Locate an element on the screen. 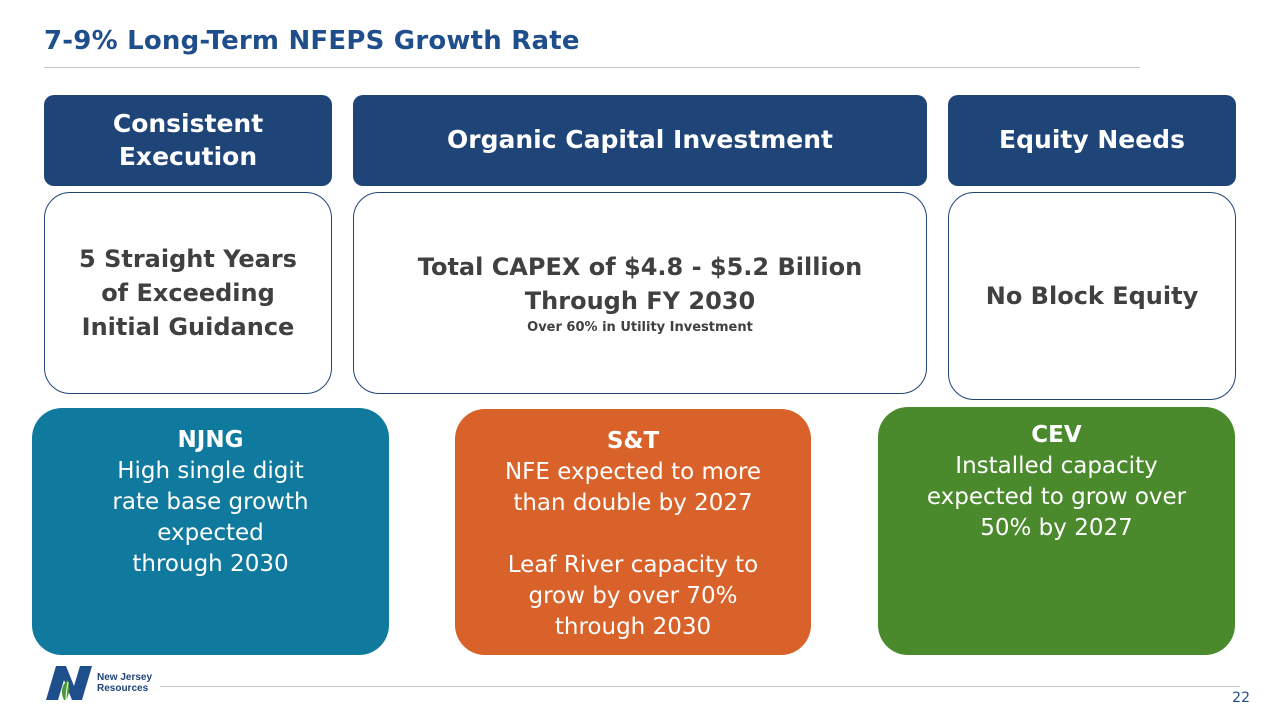  company-logo: New Jersey Resources is located at coordinates (98, 683).